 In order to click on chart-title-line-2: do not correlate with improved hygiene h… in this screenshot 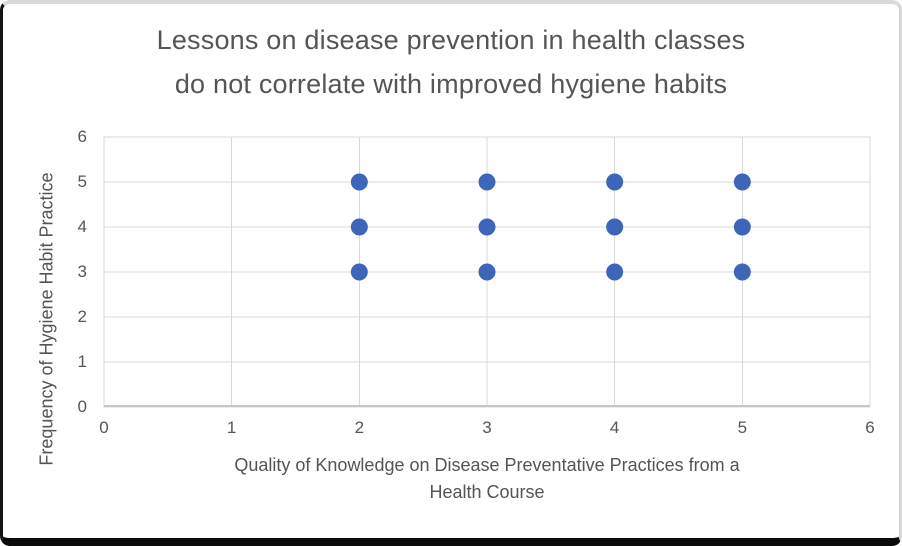, I will do `click(451, 84)`.